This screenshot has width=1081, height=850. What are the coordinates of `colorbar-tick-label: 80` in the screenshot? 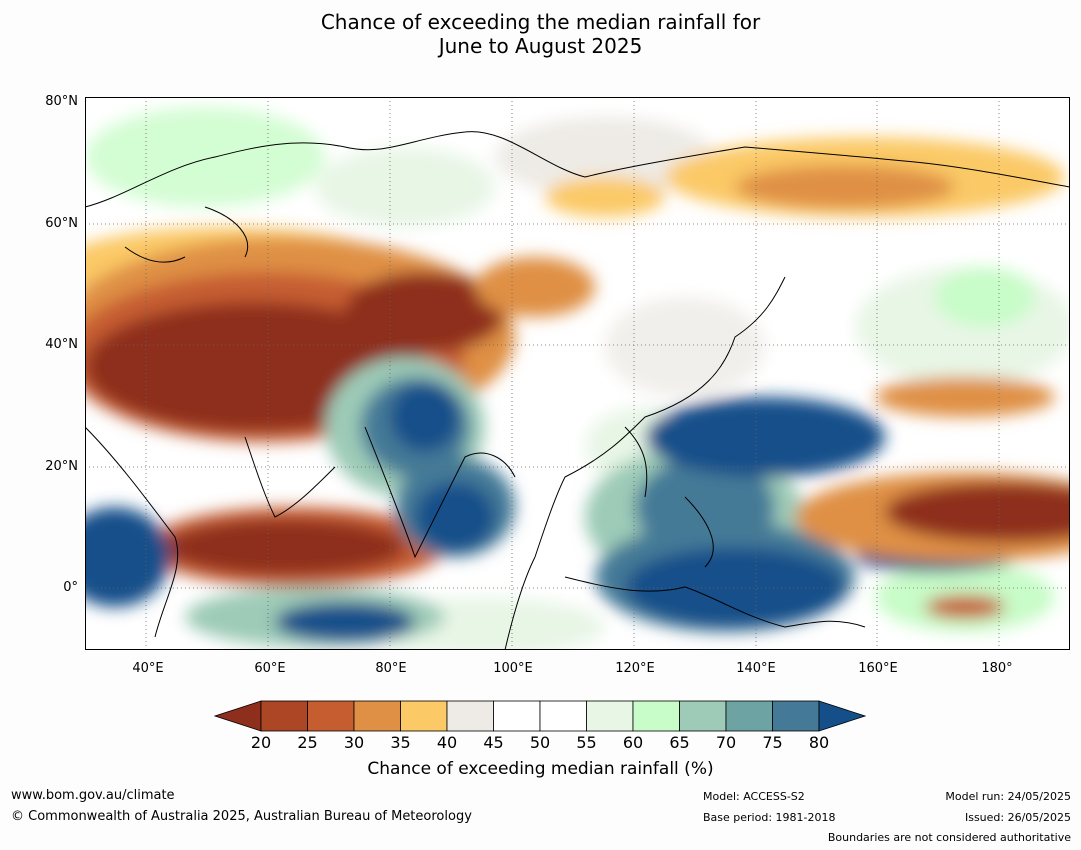 It's located at (819, 742).